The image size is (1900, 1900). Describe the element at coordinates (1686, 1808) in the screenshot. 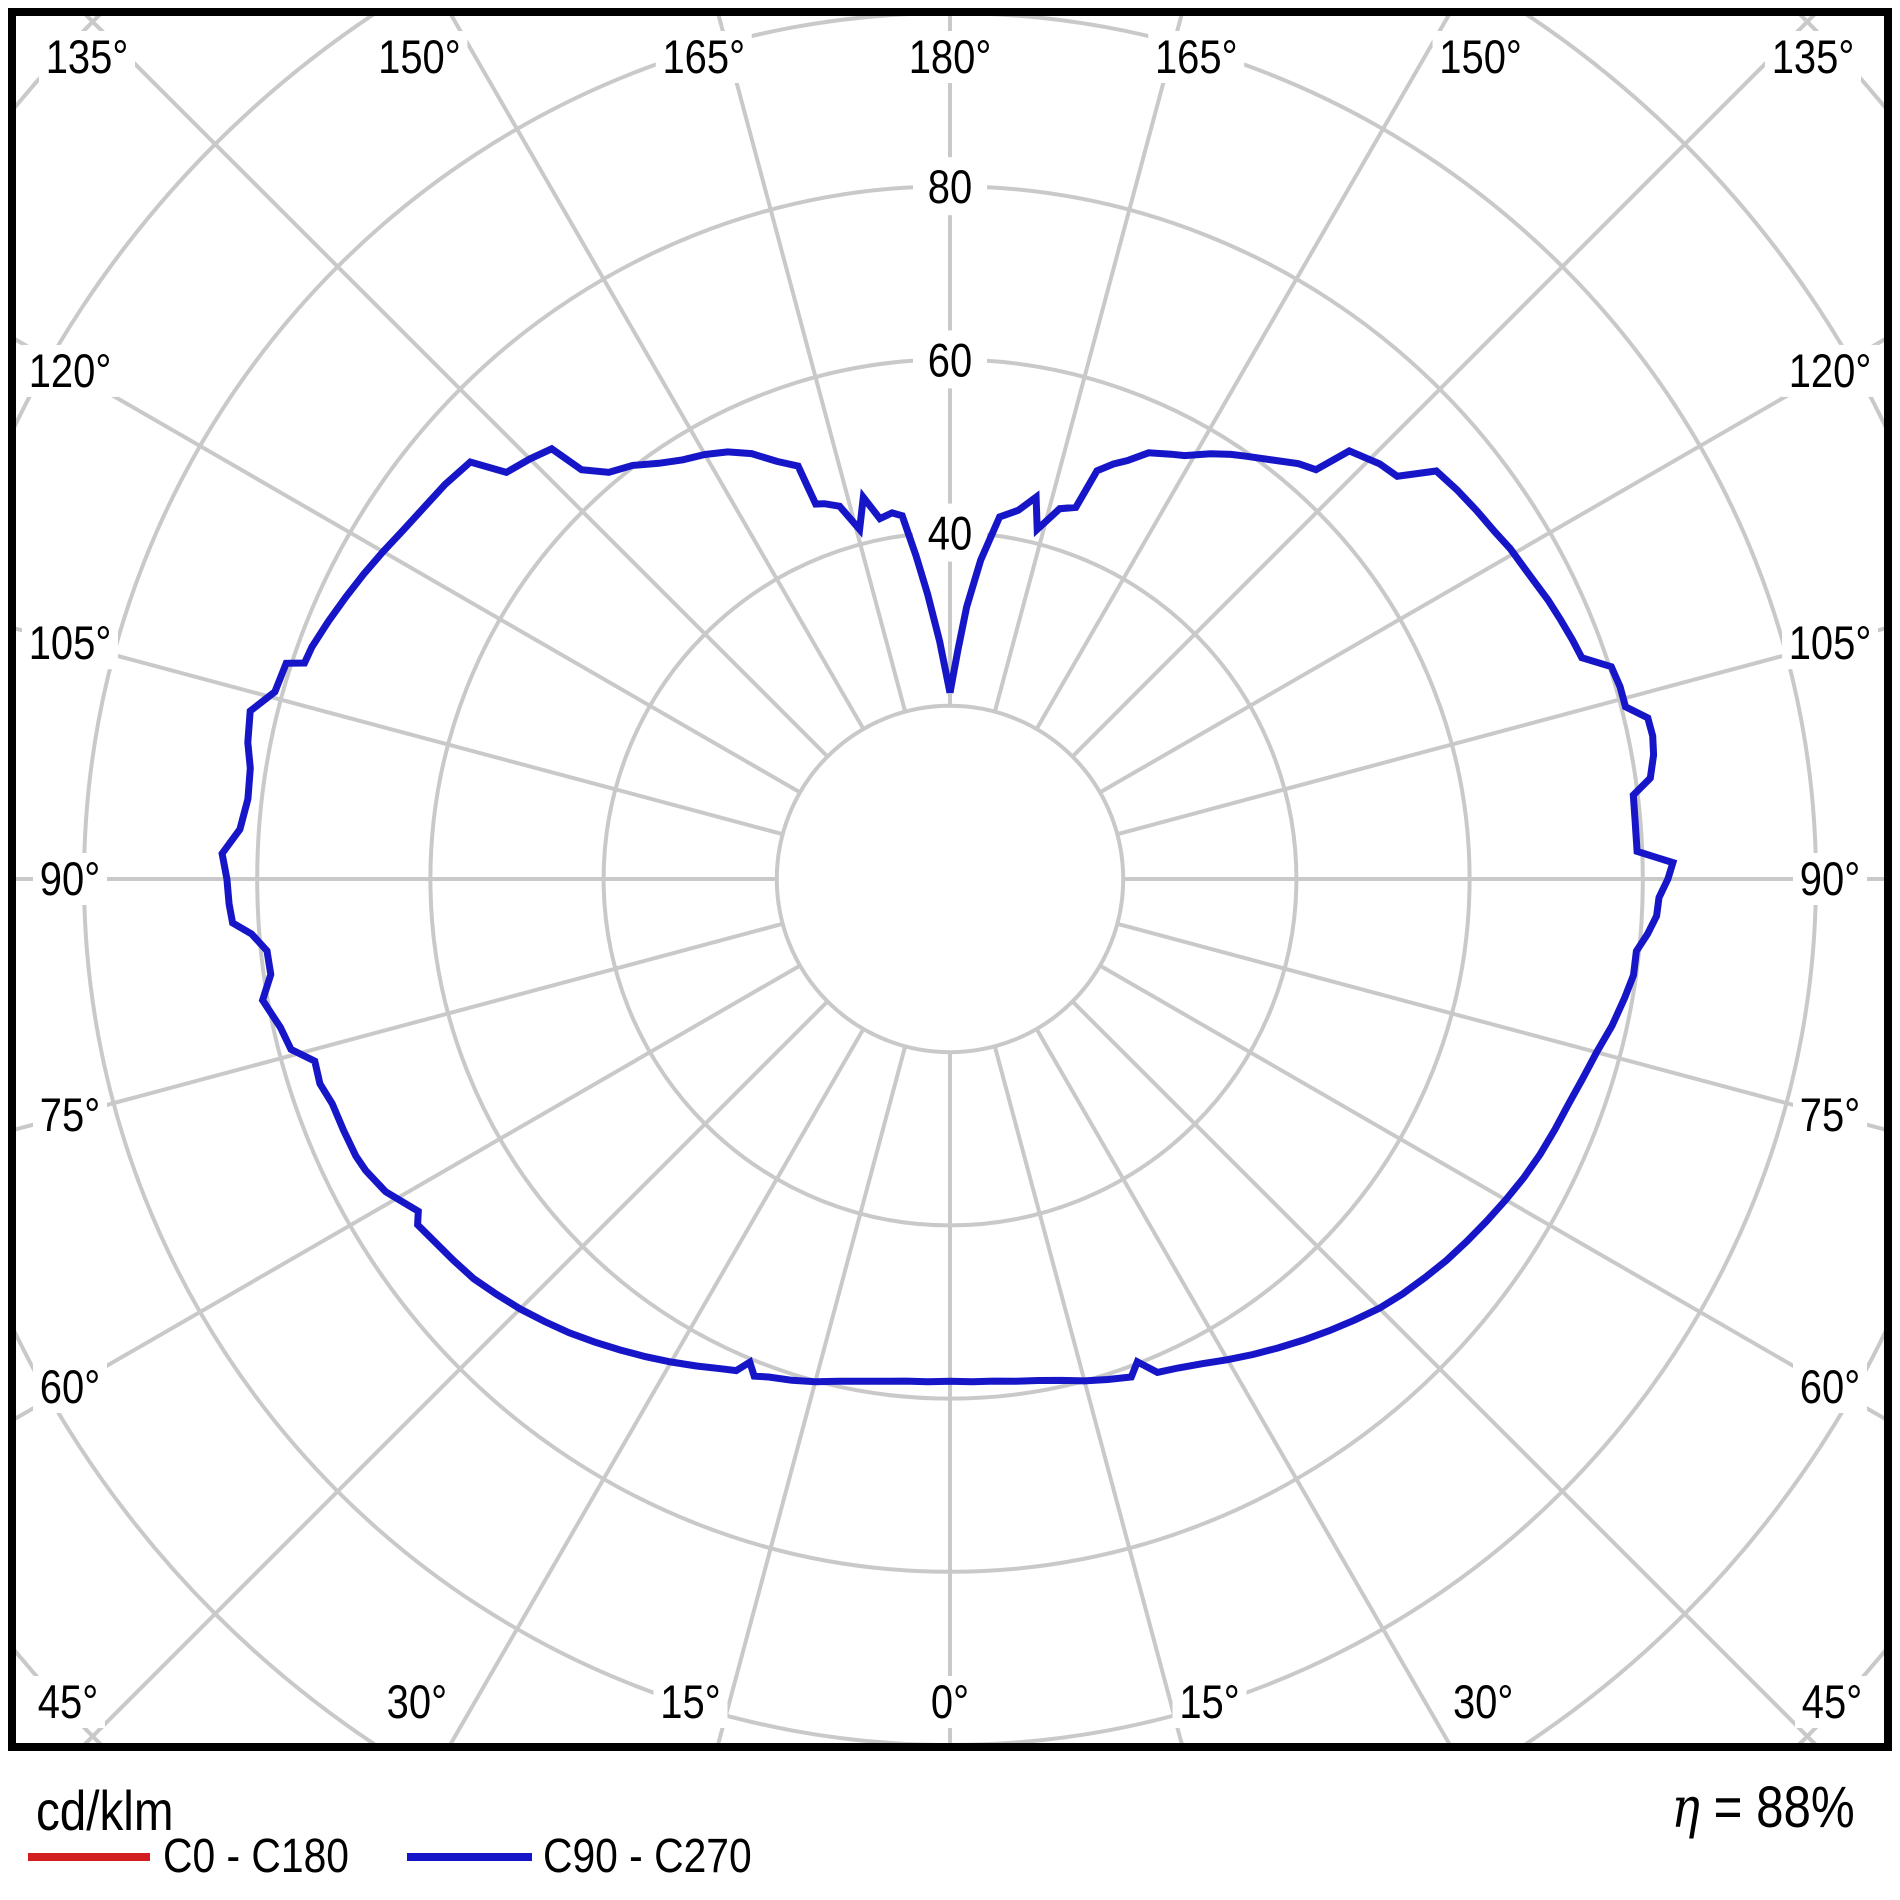

I see `eta-symbol: η` at that location.